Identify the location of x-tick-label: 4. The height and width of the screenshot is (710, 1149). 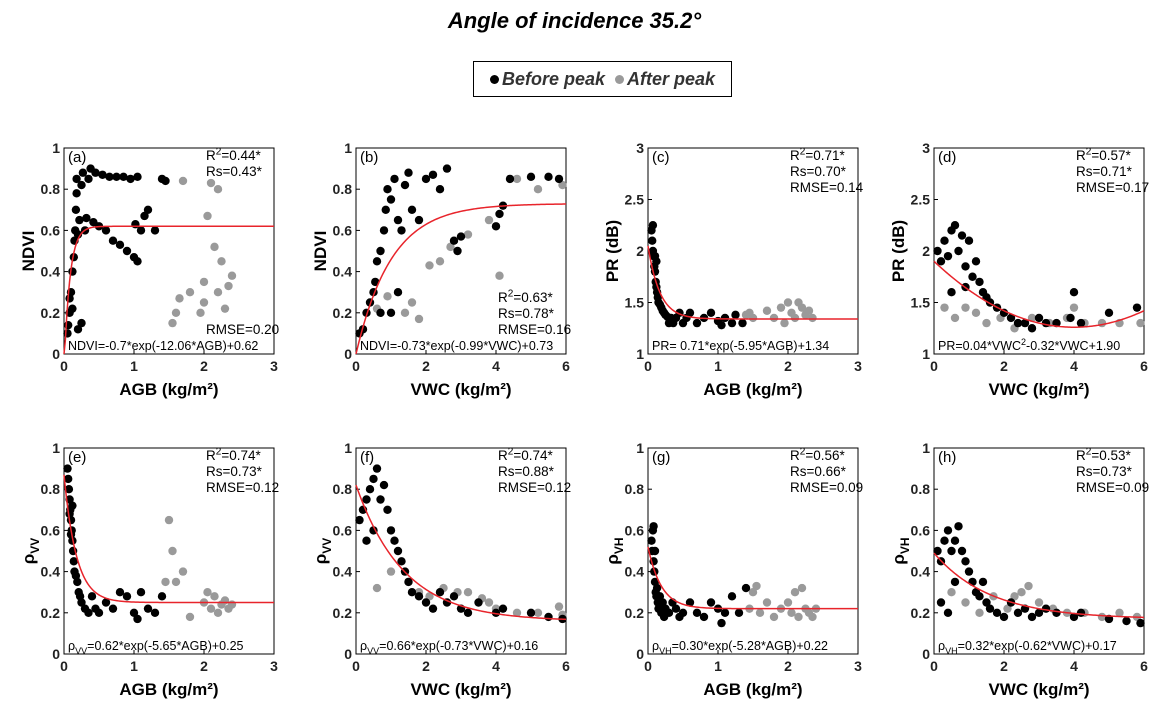
(496, 366).